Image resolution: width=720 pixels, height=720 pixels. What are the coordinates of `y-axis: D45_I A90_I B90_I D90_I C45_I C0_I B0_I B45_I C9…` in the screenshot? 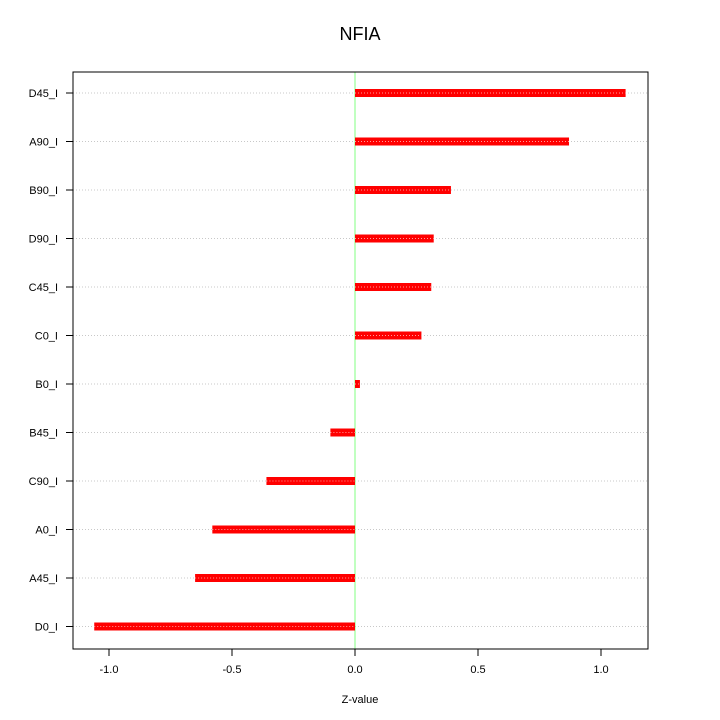 It's located at (51, 361).